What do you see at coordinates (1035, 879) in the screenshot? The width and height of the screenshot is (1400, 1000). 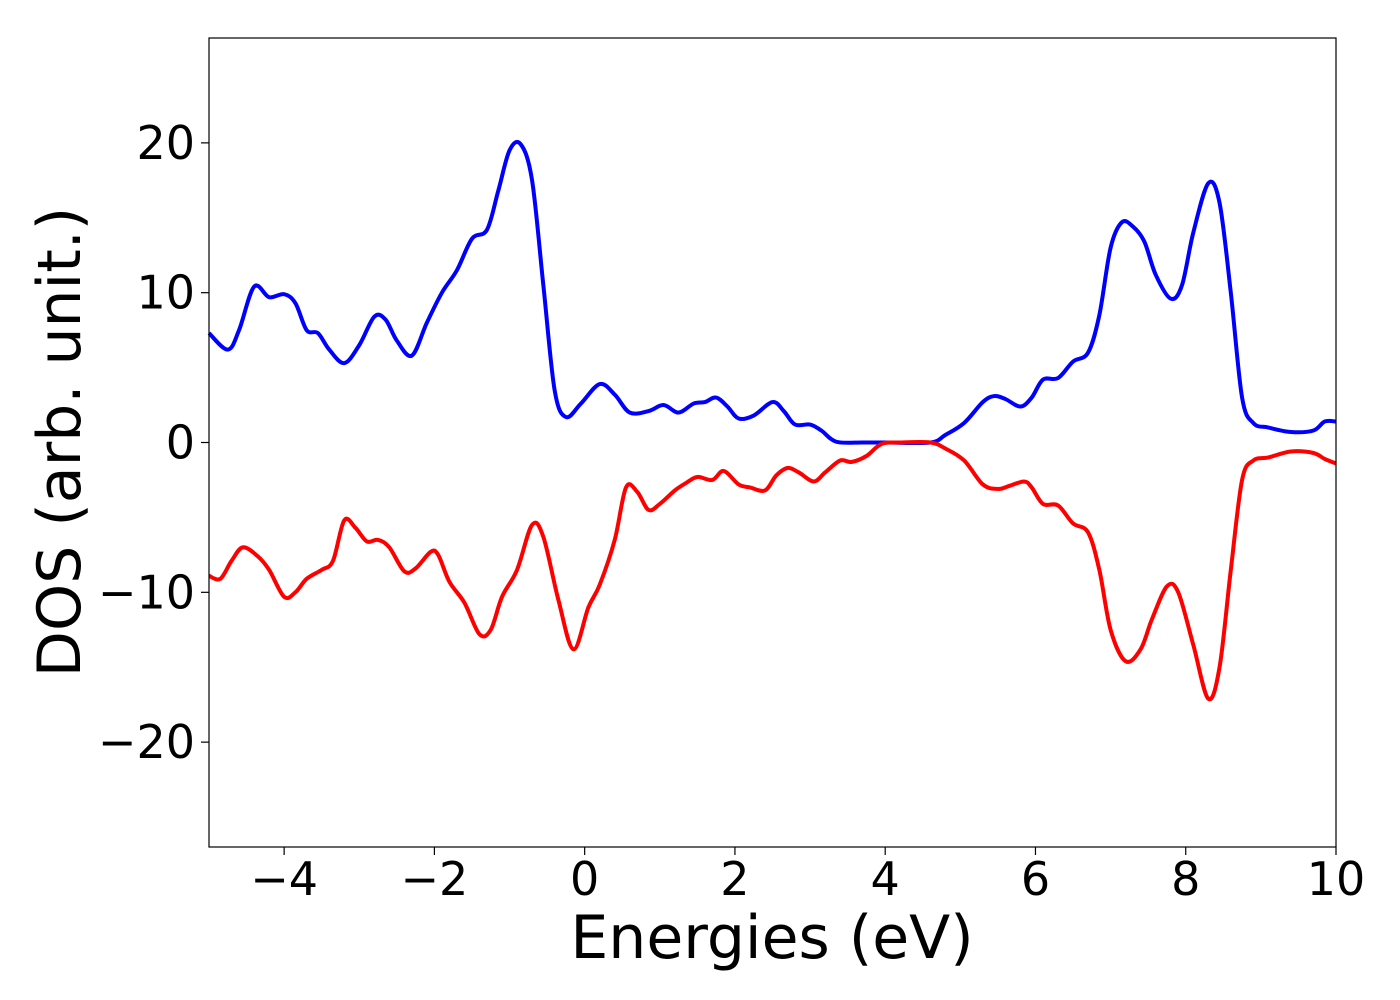 I see `x-tick-label: 6` at bounding box center [1035, 879].